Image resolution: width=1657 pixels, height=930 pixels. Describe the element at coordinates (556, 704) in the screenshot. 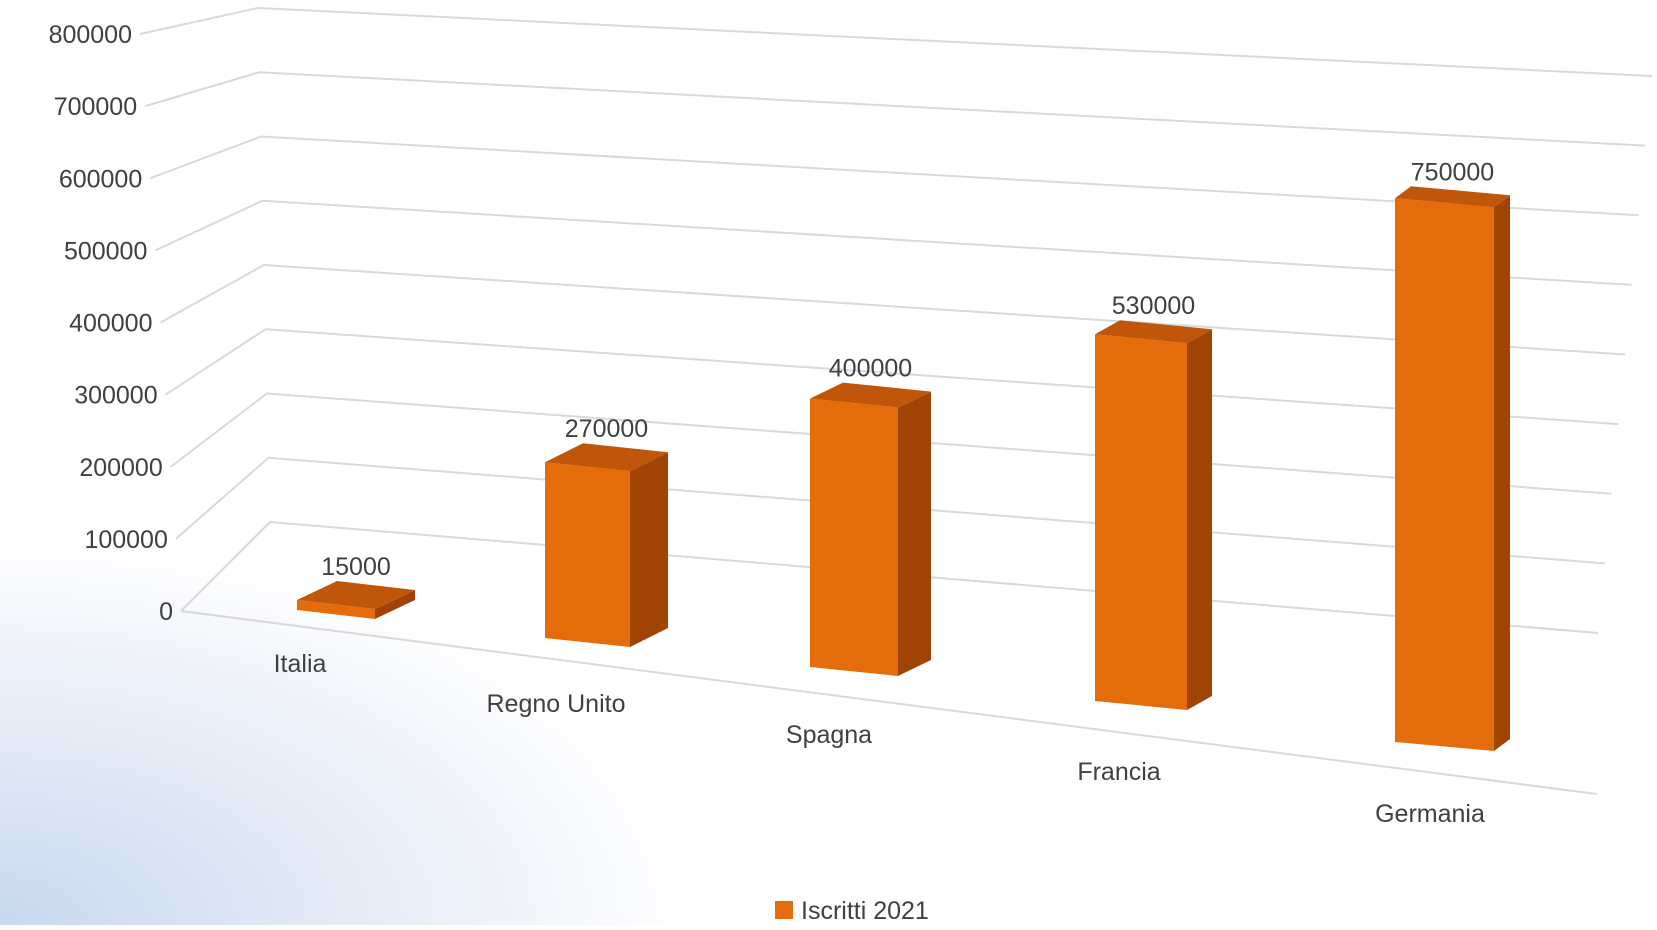

I see `category-label: Regno Unito` at that location.